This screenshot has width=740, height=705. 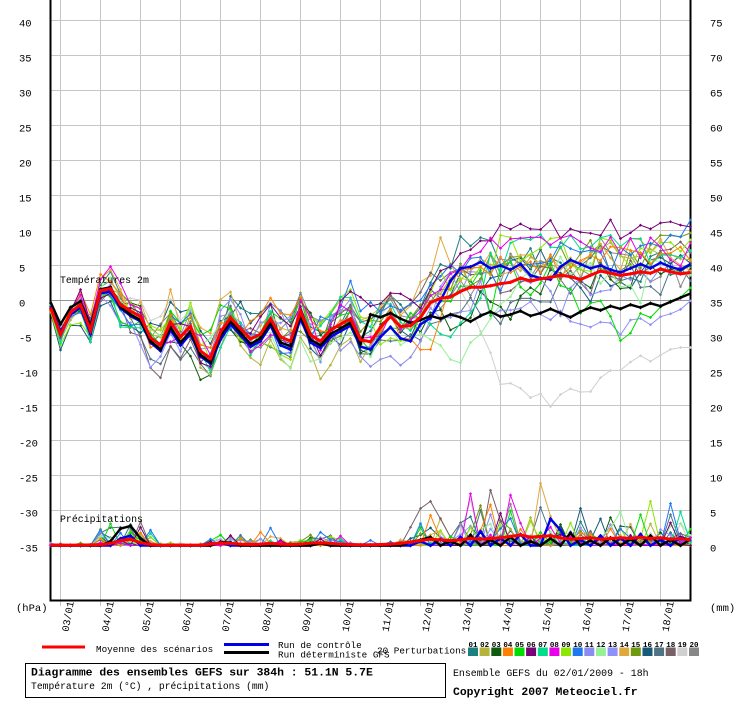 I want to click on svg-text: -5, so click(x=25, y=340).